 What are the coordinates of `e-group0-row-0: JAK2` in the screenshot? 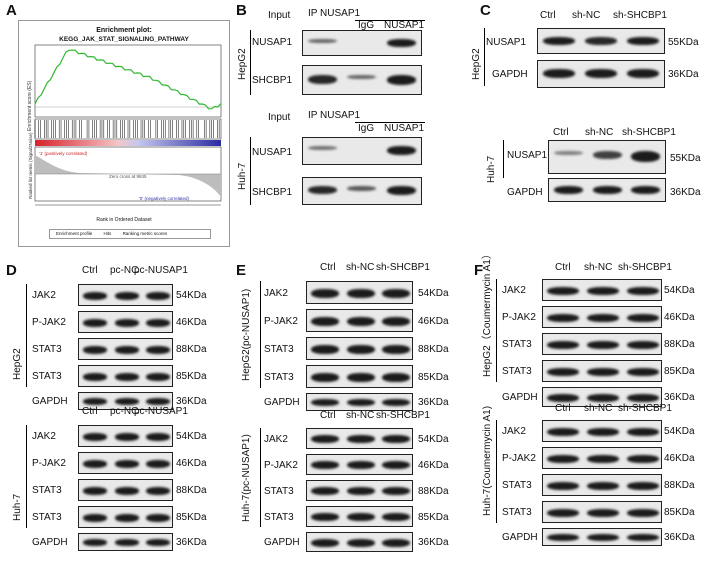 It's located at (276, 293).